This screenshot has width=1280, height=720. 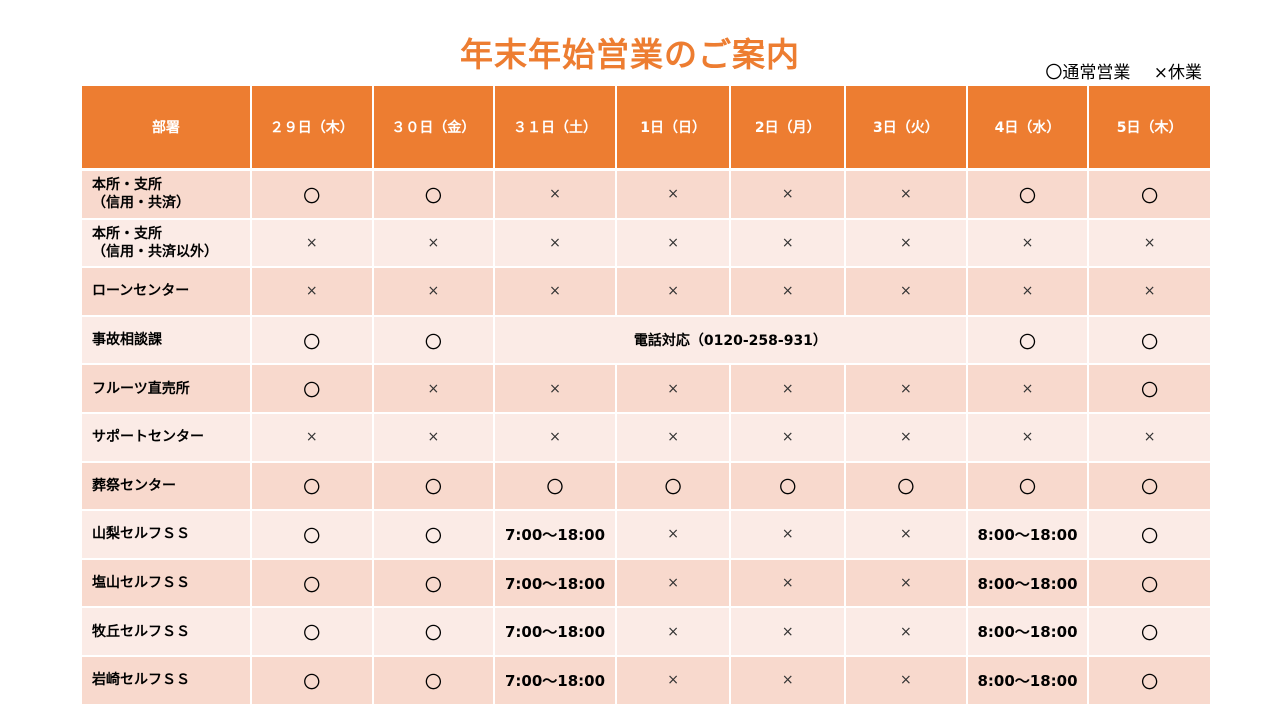 What do you see at coordinates (167, 292) in the screenshot?
I see `dept-cell: ローンセンター` at bounding box center [167, 292].